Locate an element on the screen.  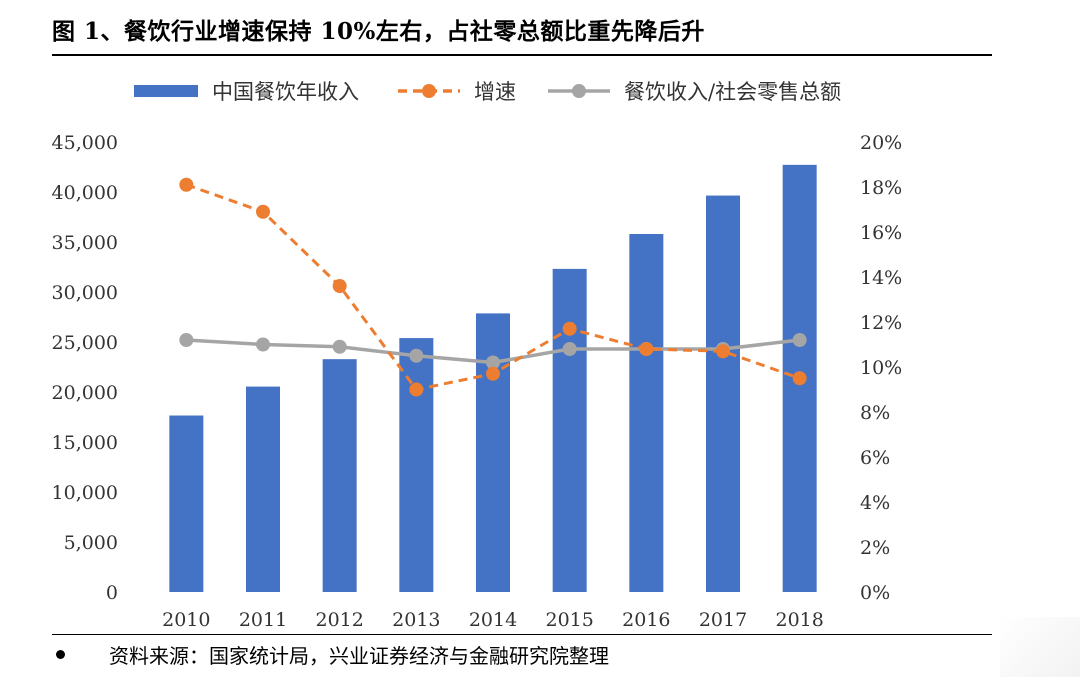
x-tick-label: 2013 is located at coordinates (416, 619).